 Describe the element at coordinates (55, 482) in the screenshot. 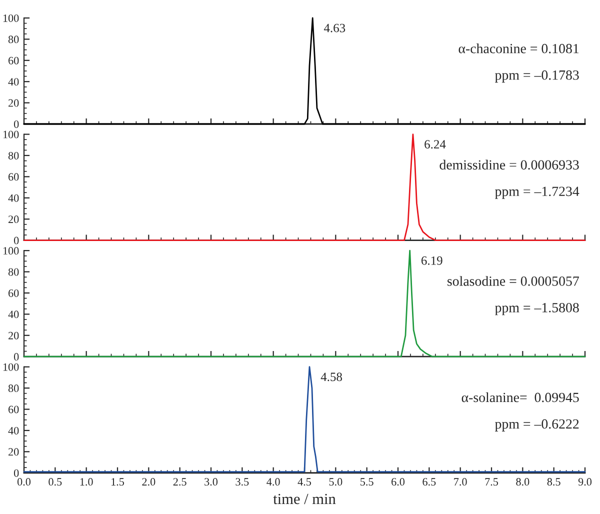

I see `x-tick-label: 0.5` at that location.